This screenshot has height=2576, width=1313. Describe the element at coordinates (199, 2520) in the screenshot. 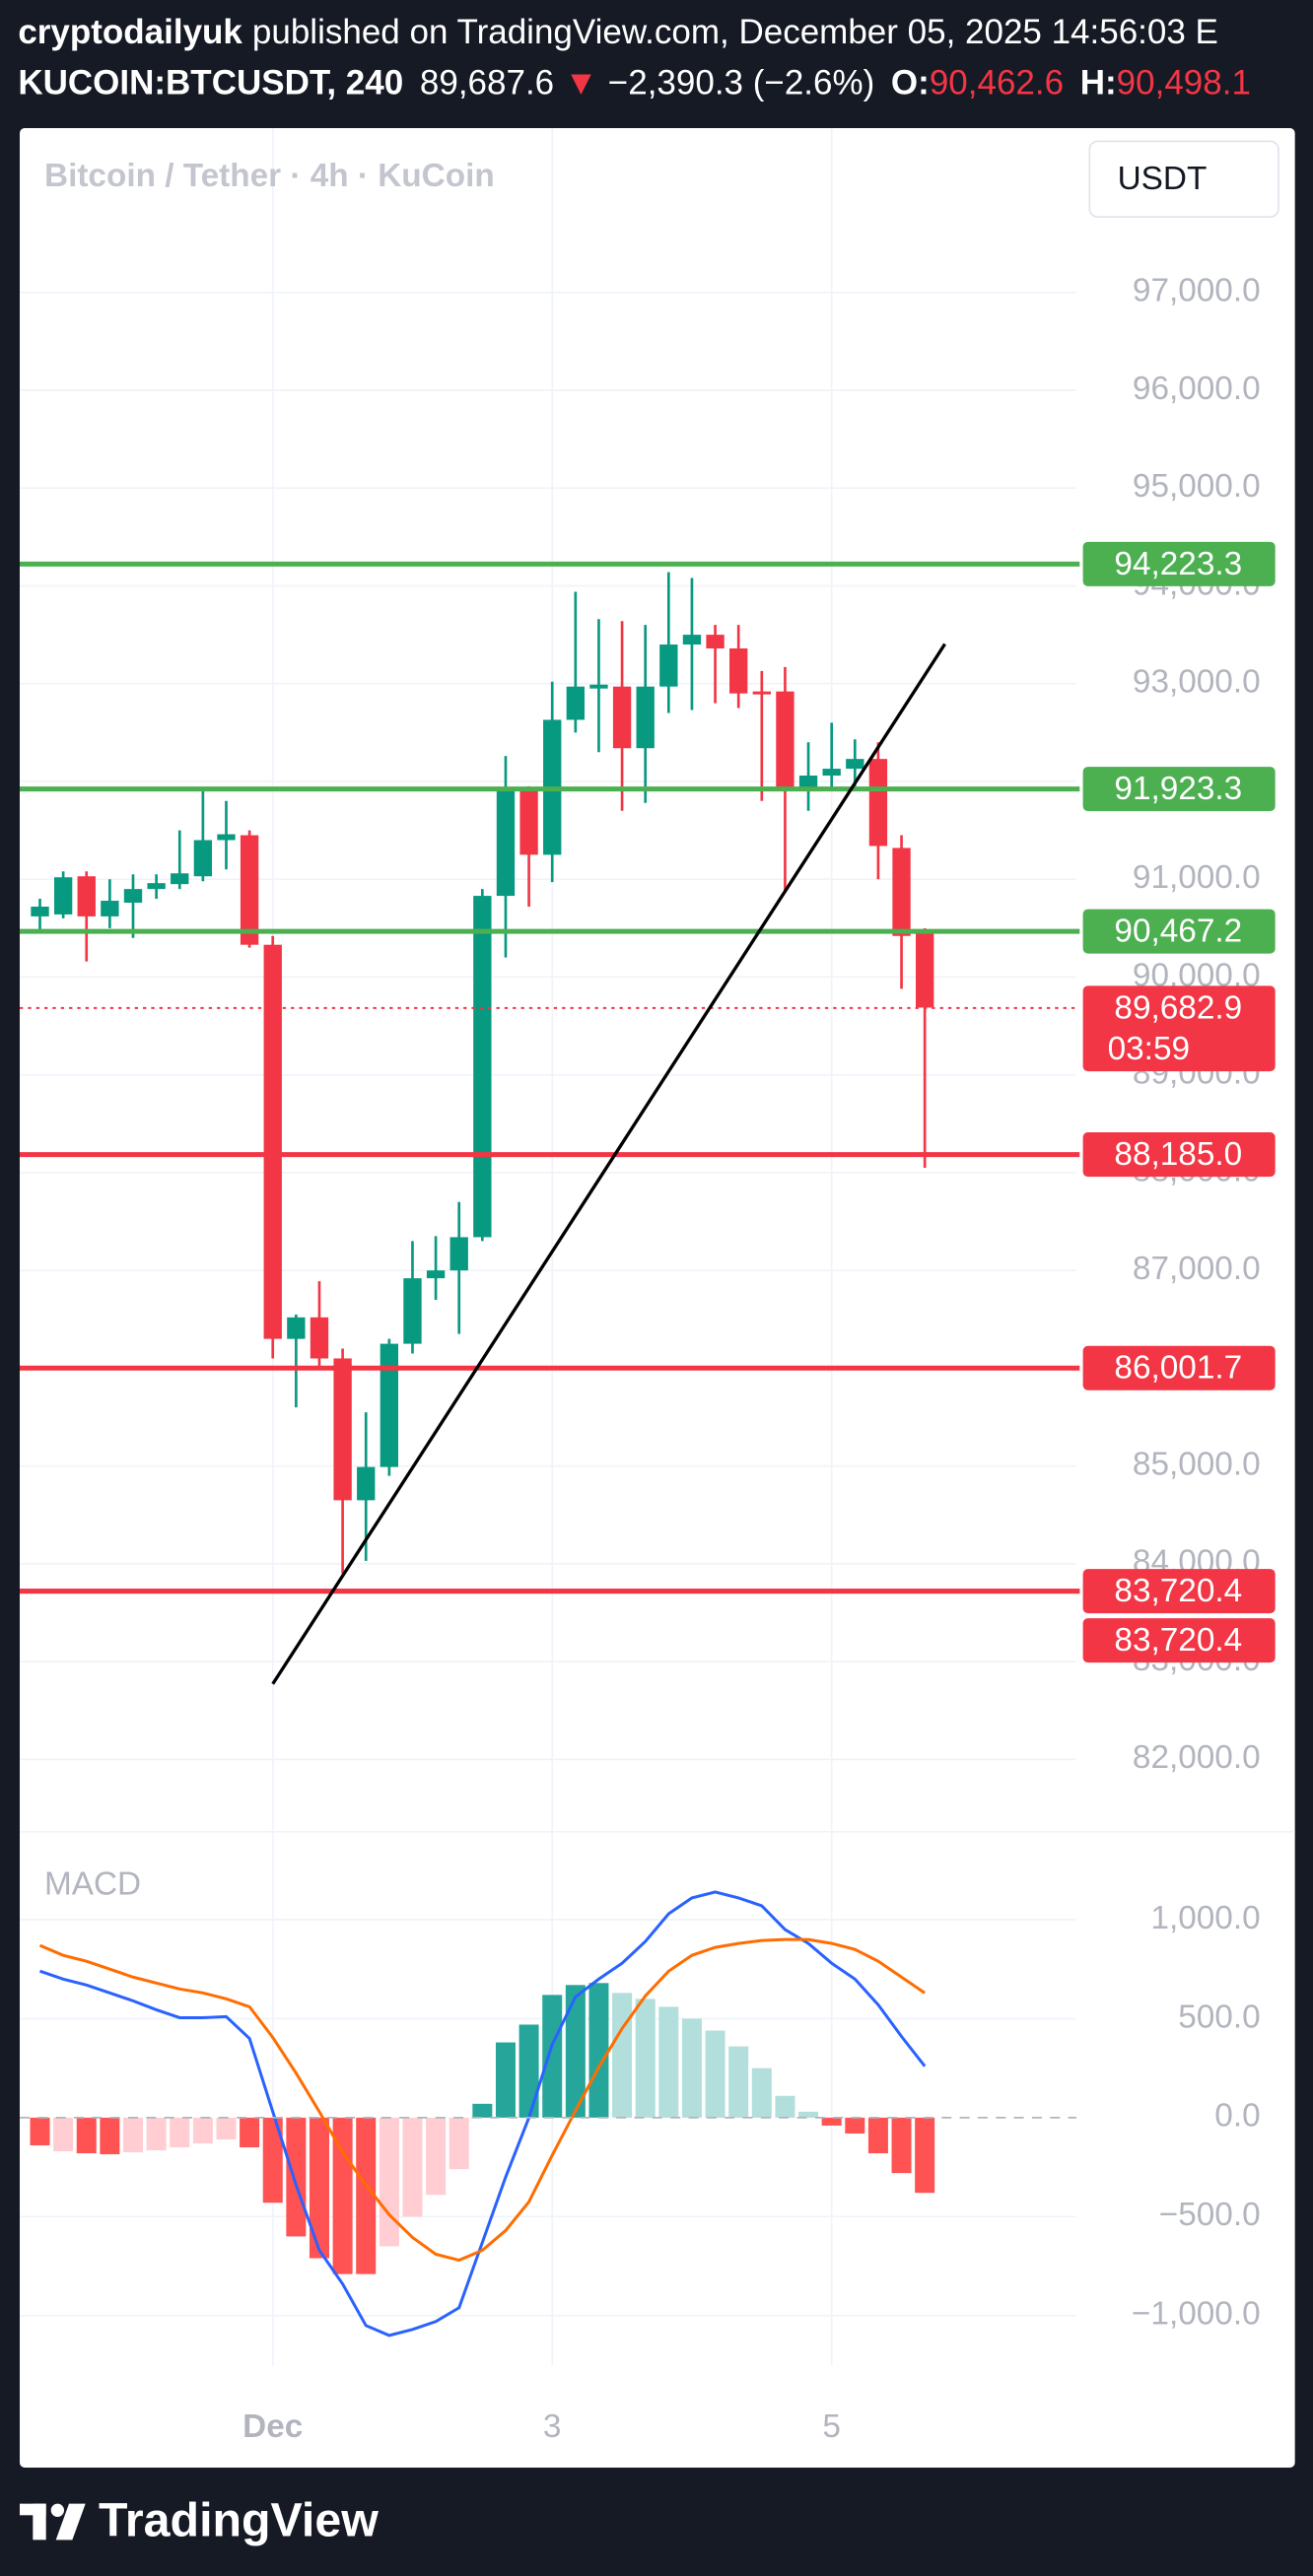

I see `logo: TradingView` at that location.